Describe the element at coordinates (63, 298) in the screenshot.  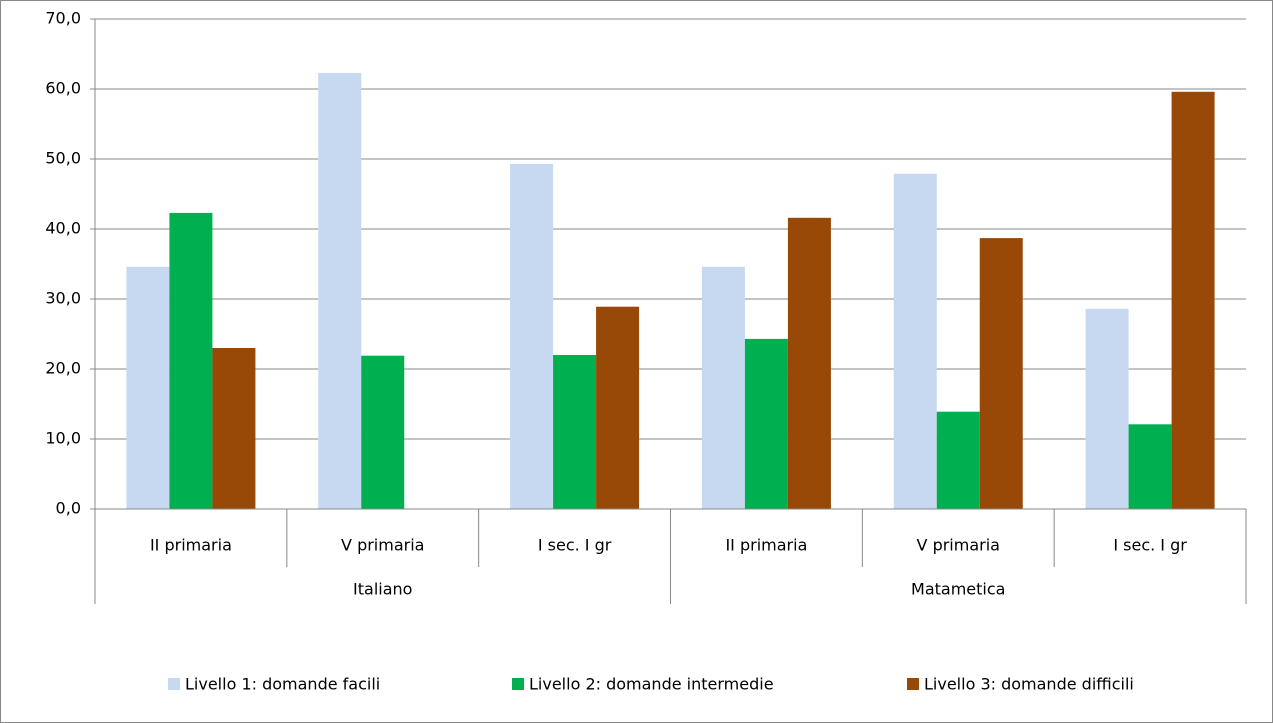
I see `y-tick-label: 30,0` at that location.